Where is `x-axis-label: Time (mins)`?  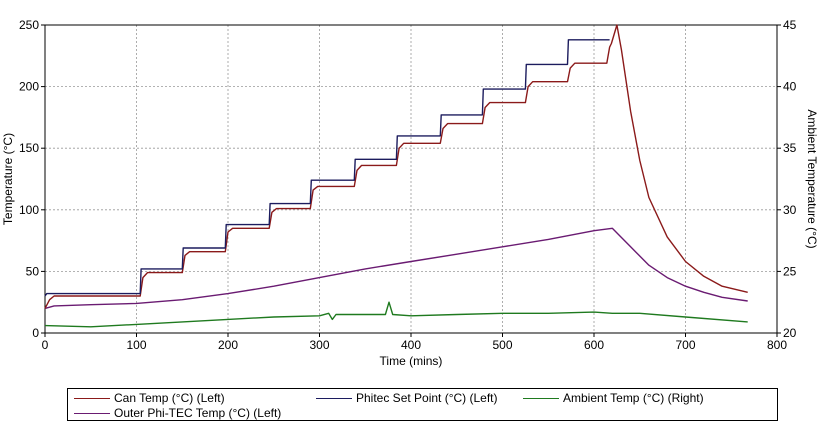
x-axis-label: Time (mins) is located at coordinates (411, 361).